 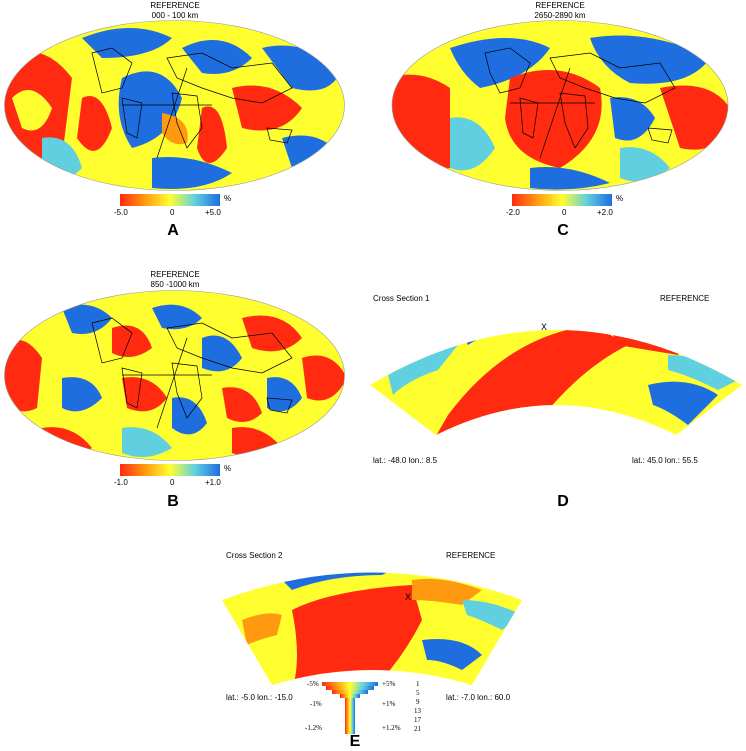 What do you see at coordinates (544, 327) in the screenshot?
I see `panel-d-marker: X` at bounding box center [544, 327].